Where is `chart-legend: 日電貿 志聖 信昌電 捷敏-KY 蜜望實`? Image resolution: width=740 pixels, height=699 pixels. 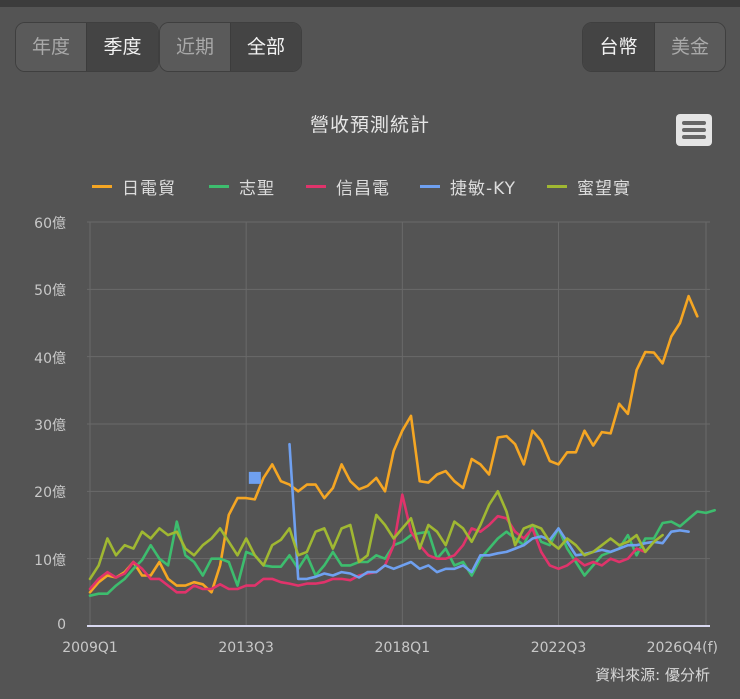
chart-legend: 日電貿 志聖 信昌電 捷敏-KY 蜜望實 is located at coordinates (370, 186).